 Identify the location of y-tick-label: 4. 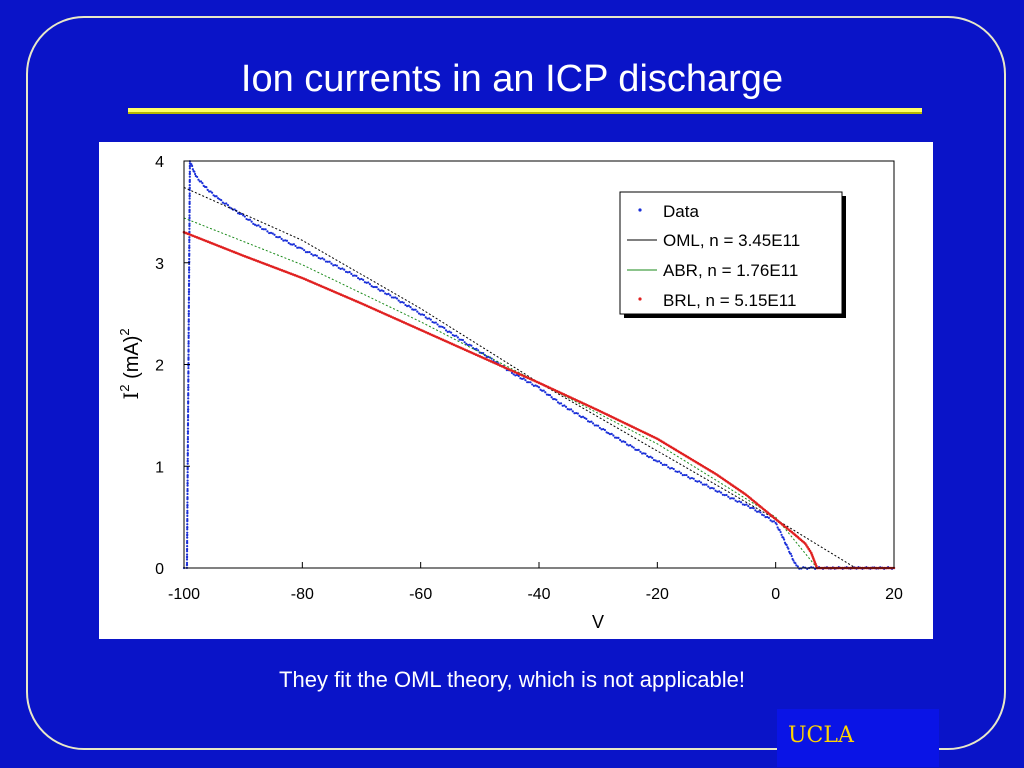
(159, 162).